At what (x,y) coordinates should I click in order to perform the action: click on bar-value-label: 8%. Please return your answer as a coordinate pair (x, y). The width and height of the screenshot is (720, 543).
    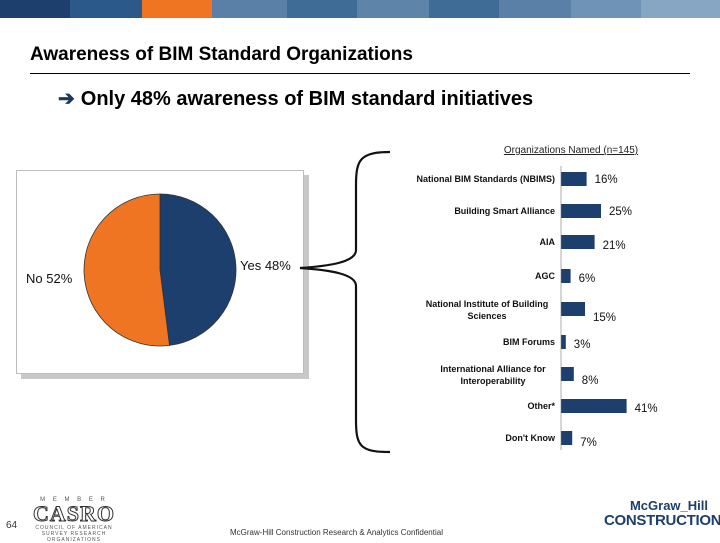
    Looking at the image, I should click on (590, 381).